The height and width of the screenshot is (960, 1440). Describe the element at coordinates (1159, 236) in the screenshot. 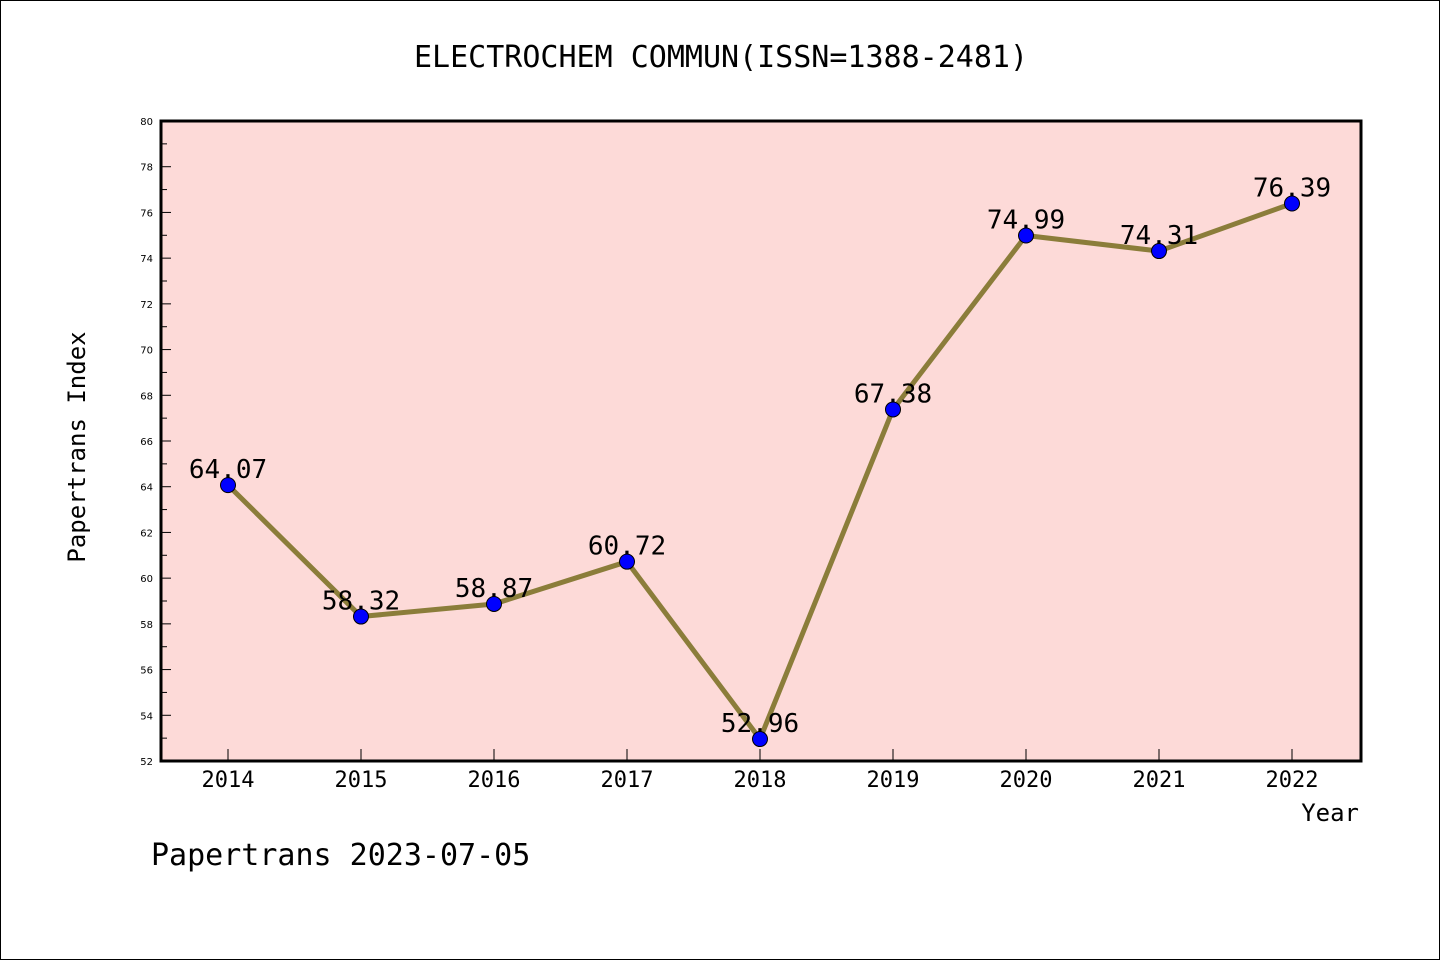

I see `data-label: 74.31` at that location.